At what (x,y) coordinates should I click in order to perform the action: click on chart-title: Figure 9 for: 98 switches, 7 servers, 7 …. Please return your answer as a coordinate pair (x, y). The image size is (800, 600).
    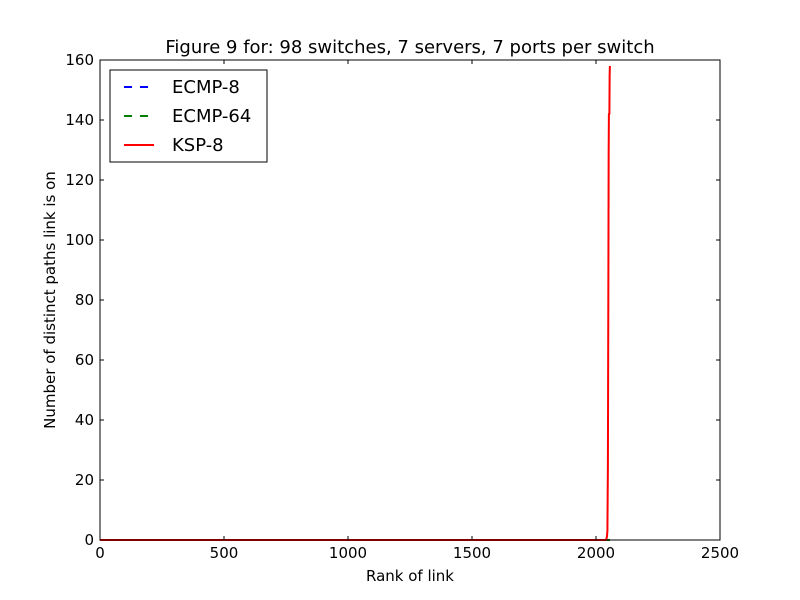
    Looking at the image, I should click on (409, 47).